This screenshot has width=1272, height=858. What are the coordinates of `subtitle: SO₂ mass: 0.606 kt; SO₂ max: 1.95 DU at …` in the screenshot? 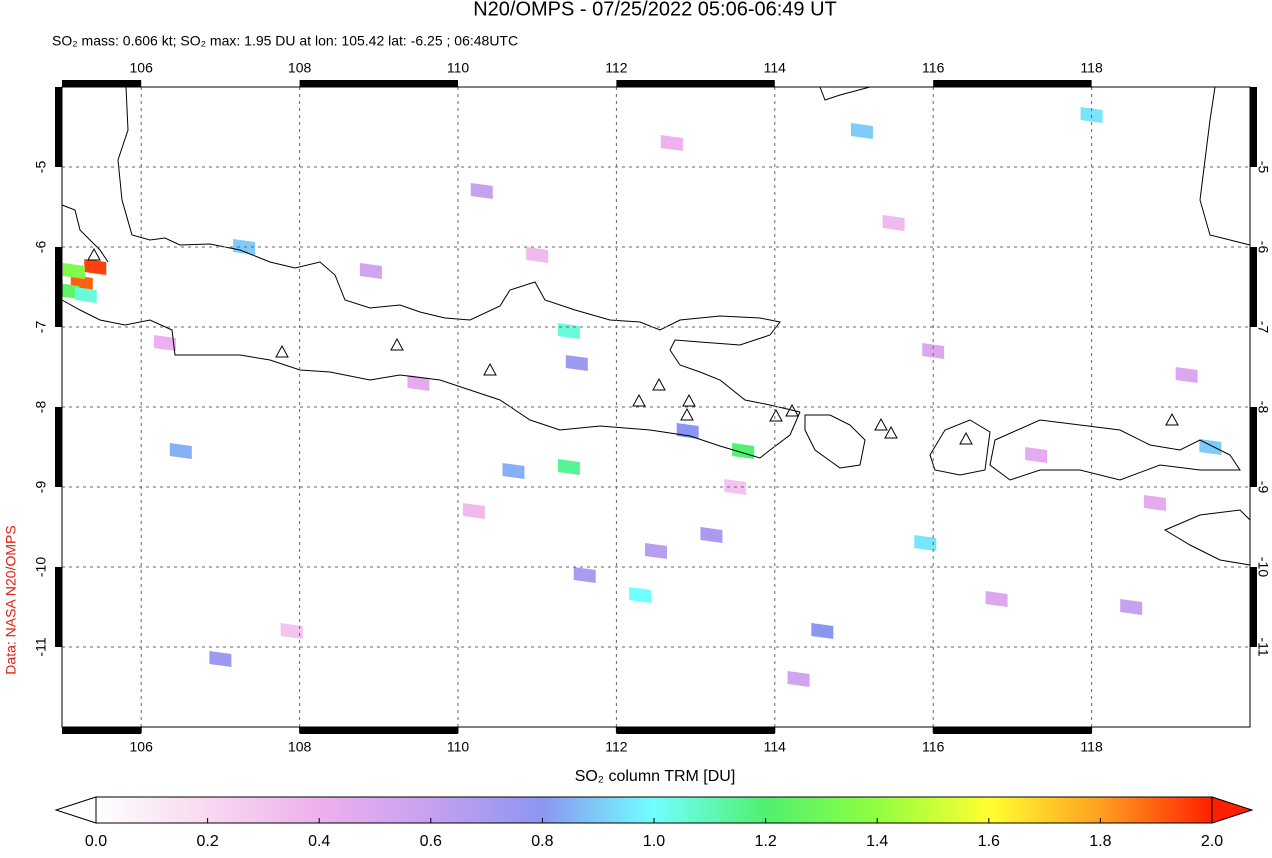 It's located at (285, 41).